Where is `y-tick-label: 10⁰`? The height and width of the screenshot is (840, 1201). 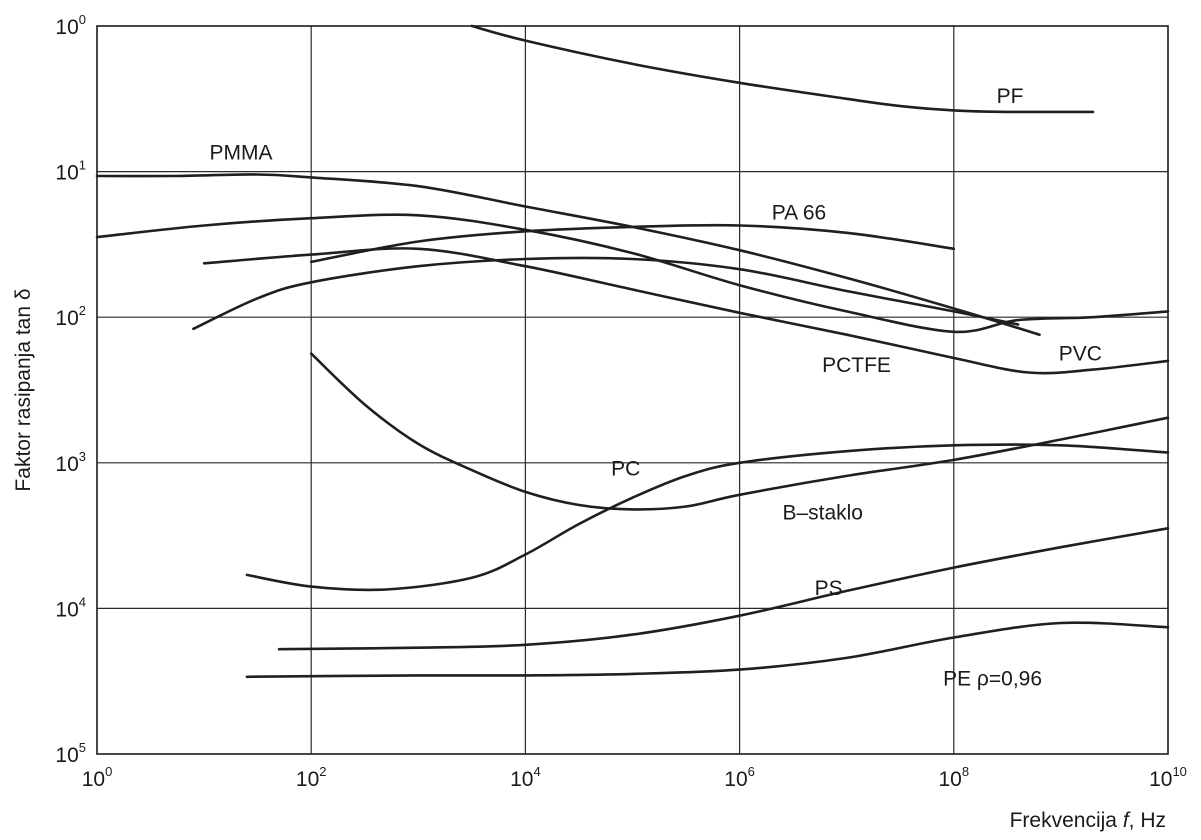 y-tick-label: 10⁰ is located at coordinates (70, 25).